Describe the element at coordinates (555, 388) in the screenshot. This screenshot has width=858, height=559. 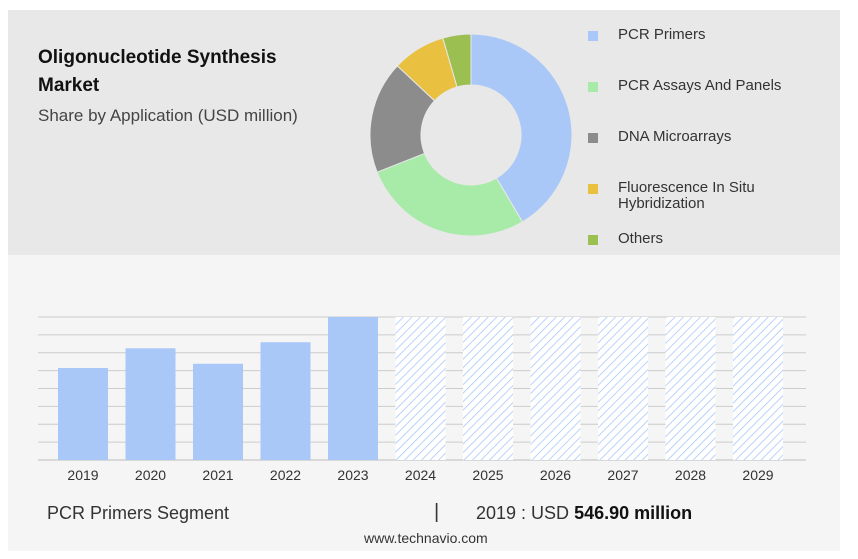
I see `bar-forecast-2026` at that location.